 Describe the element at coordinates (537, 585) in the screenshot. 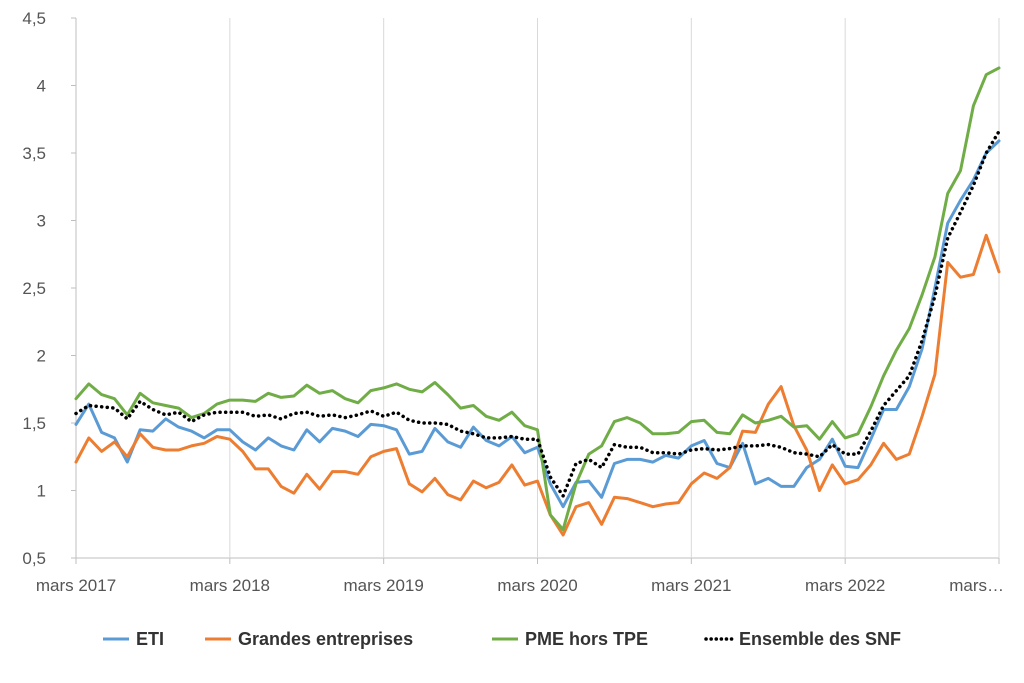

I see `x-tick-label: mars 2020` at that location.